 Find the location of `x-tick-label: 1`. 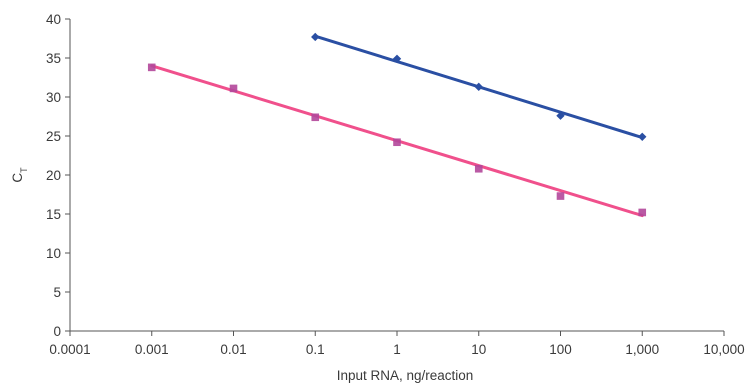

x-tick-label: 1 is located at coordinates (397, 349).